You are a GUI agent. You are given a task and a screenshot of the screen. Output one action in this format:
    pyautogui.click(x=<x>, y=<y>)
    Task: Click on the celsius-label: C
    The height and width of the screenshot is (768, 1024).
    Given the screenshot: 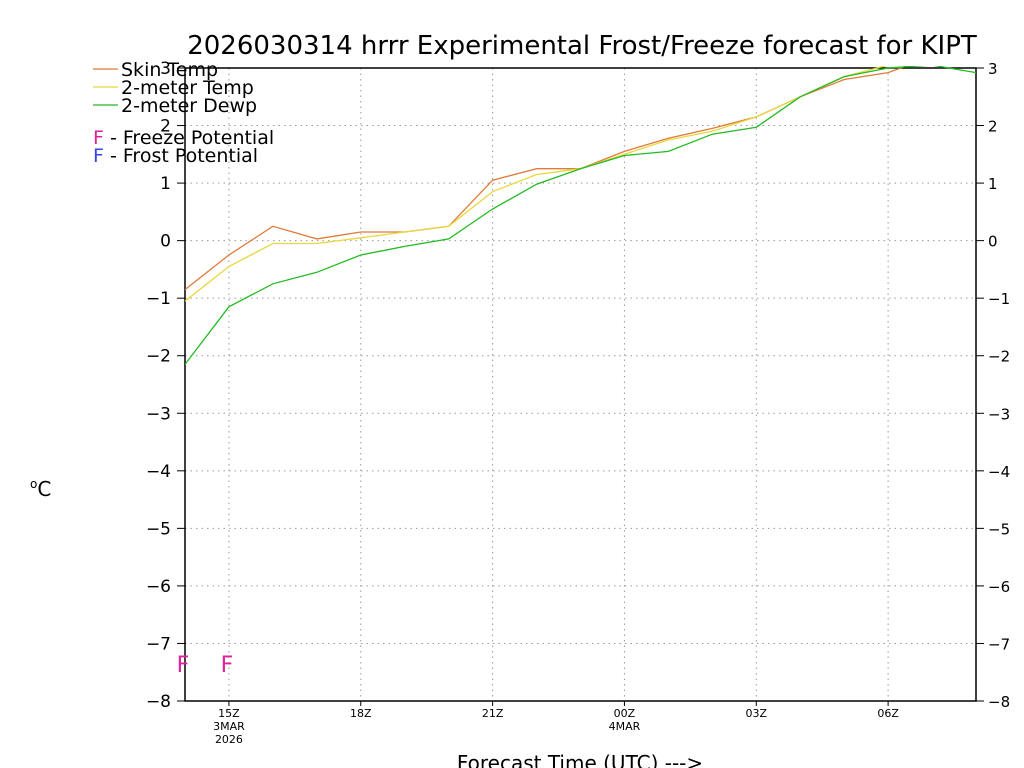 What is the action you would take?
    pyautogui.click(x=44, y=489)
    